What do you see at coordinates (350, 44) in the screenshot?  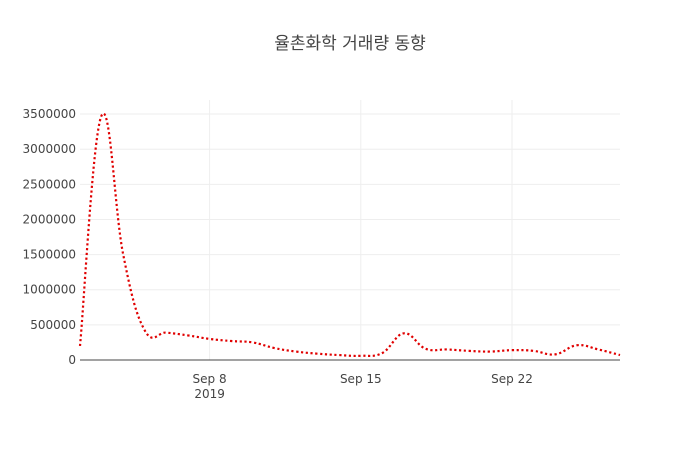 I see `chart-title: 율촌화학 거래량 동향` at bounding box center [350, 44].